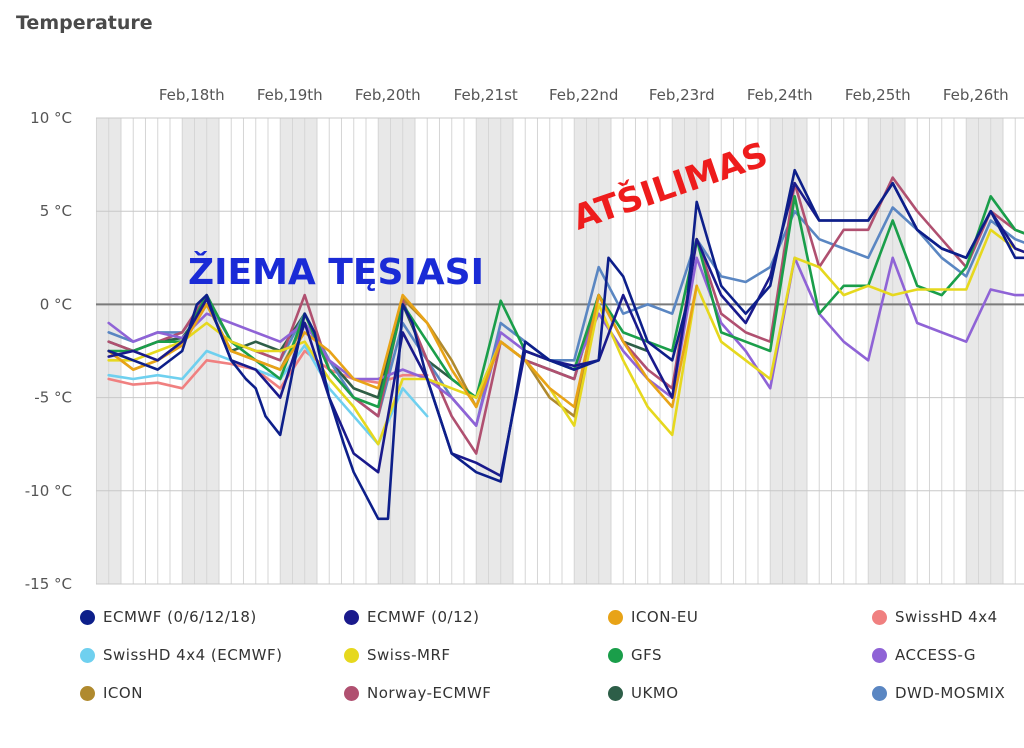  What do you see at coordinates (682, 95) in the screenshot?
I see `x-tick-label: Feb,23rd` at bounding box center [682, 95].